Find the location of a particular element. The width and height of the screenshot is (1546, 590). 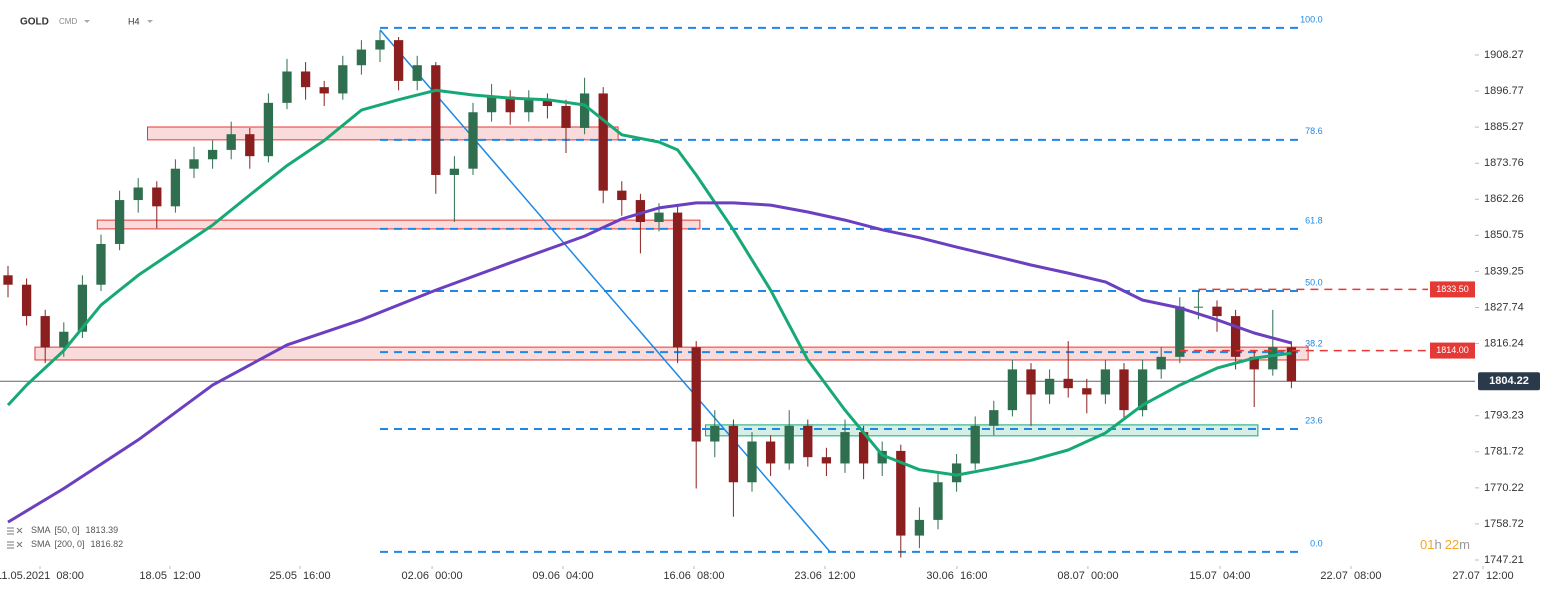

level-tag-label: 1814.00 is located at coordinates (1452, 350).